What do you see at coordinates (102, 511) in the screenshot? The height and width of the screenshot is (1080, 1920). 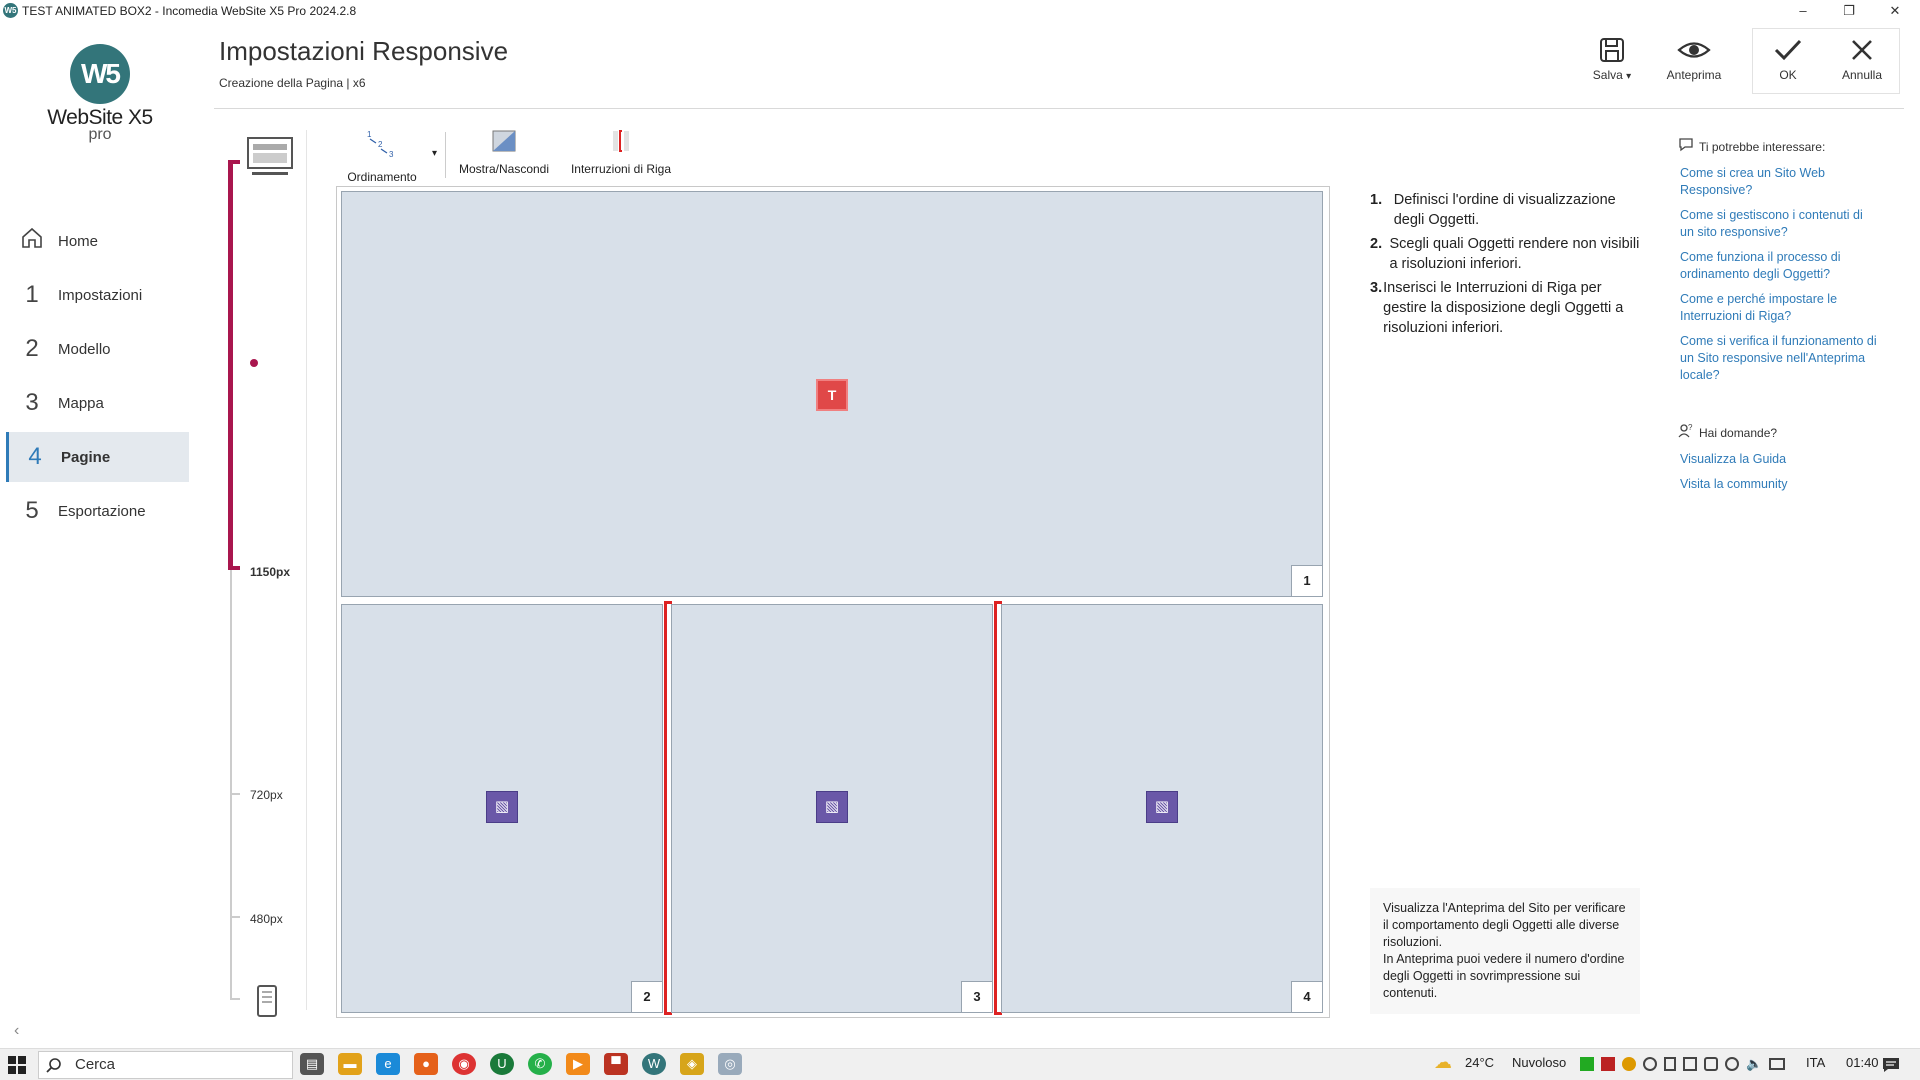 I see `sidebar-item-label: Esportazione` at bounding box center [102, 511].